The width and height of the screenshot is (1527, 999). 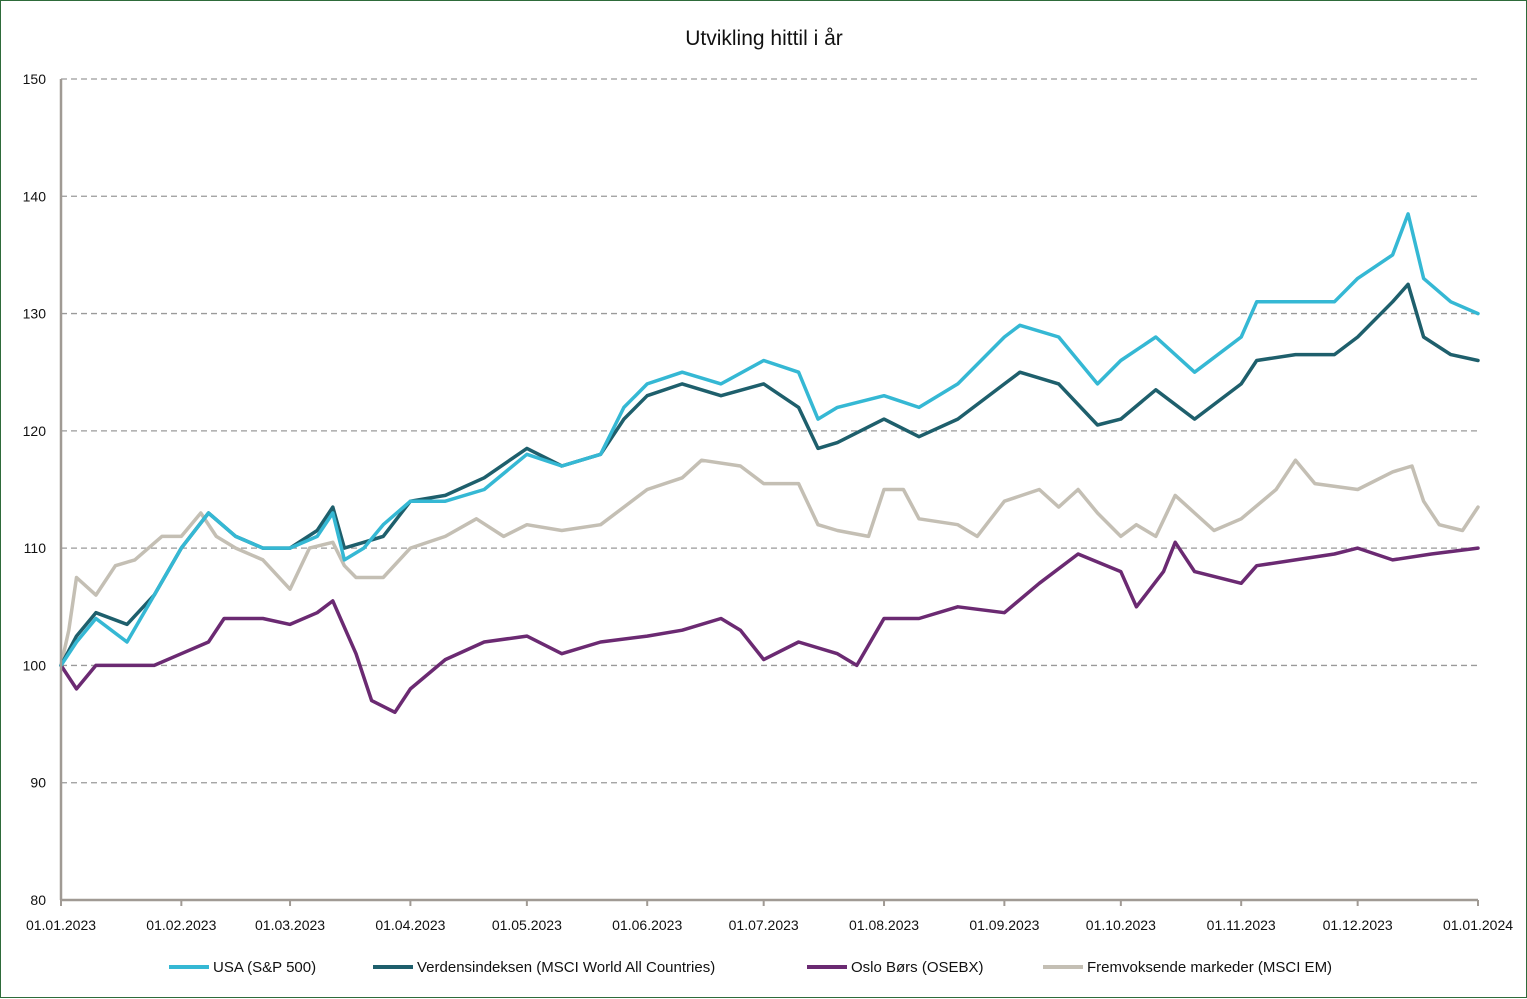 I want to click on x-tick-label: 01.04.2023, so click(x=410, y=925).